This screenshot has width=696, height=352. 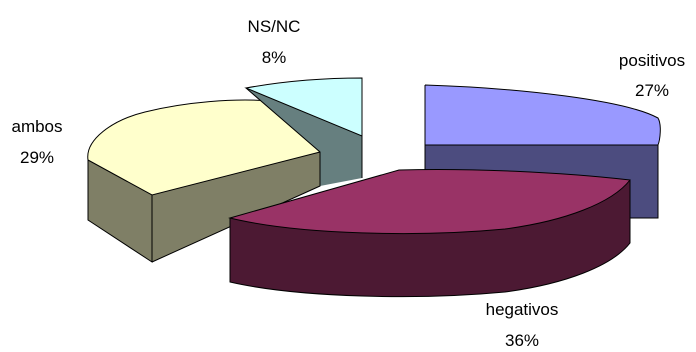 I want to click on label-positivos-name: positivos, so click(x=652, y=60).